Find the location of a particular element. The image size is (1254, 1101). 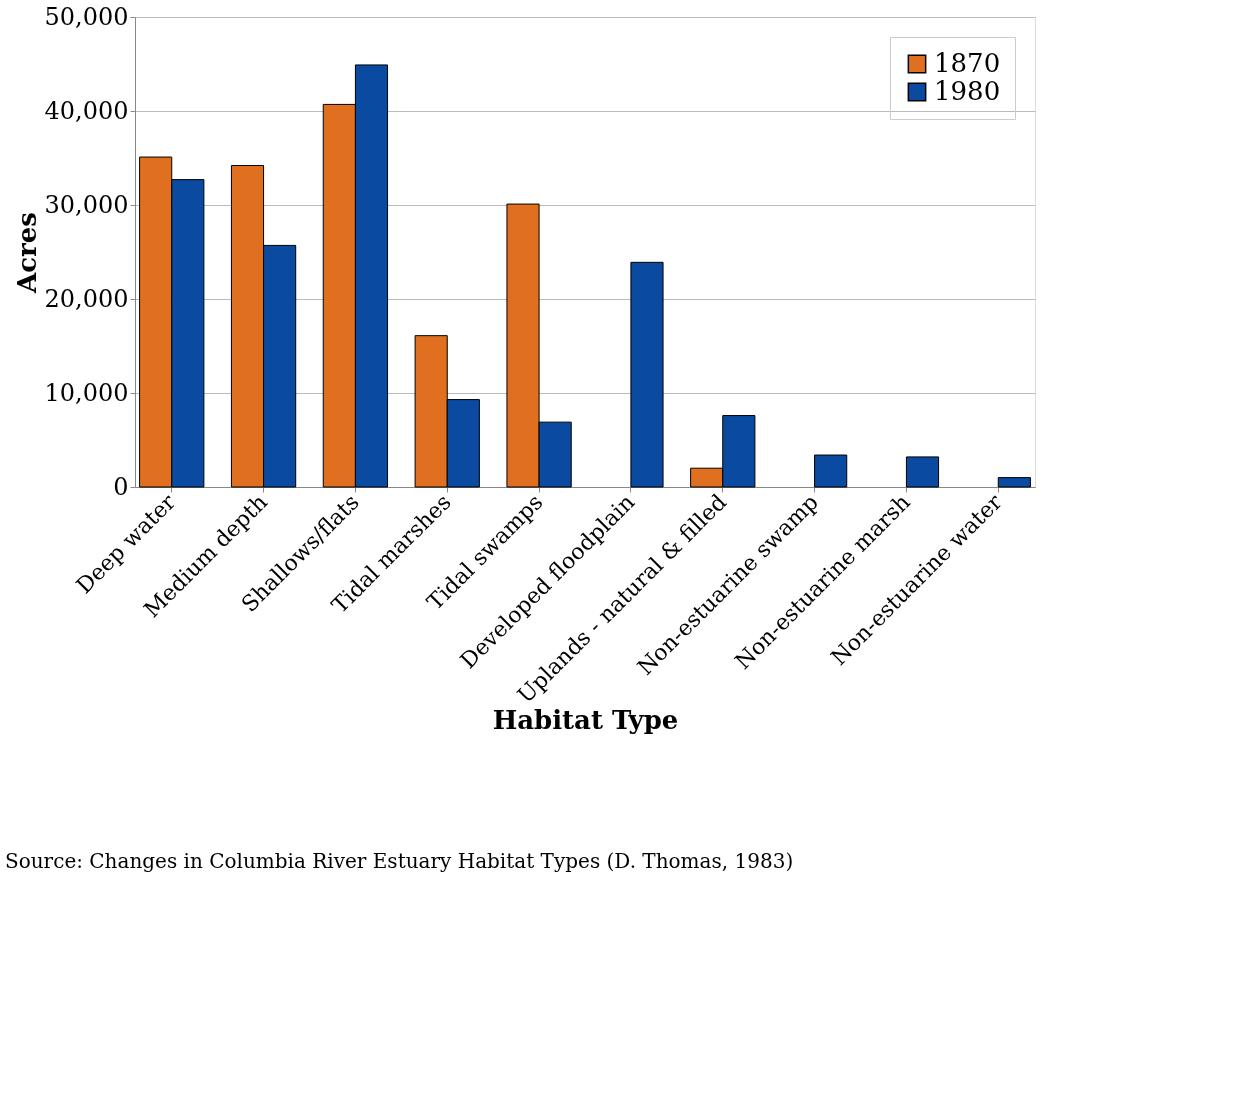

y-tick-label: 50,000 is located at coordinates (86, 16).